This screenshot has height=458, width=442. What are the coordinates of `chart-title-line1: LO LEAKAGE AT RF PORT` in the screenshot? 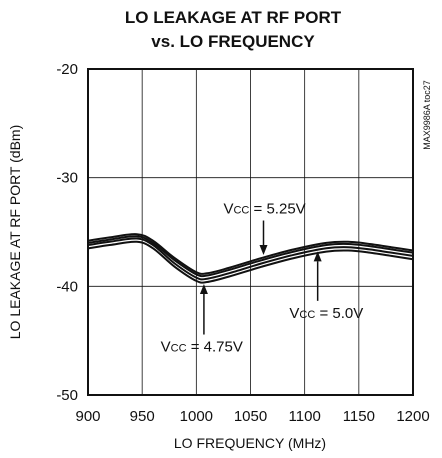 It's located at (233, 17).